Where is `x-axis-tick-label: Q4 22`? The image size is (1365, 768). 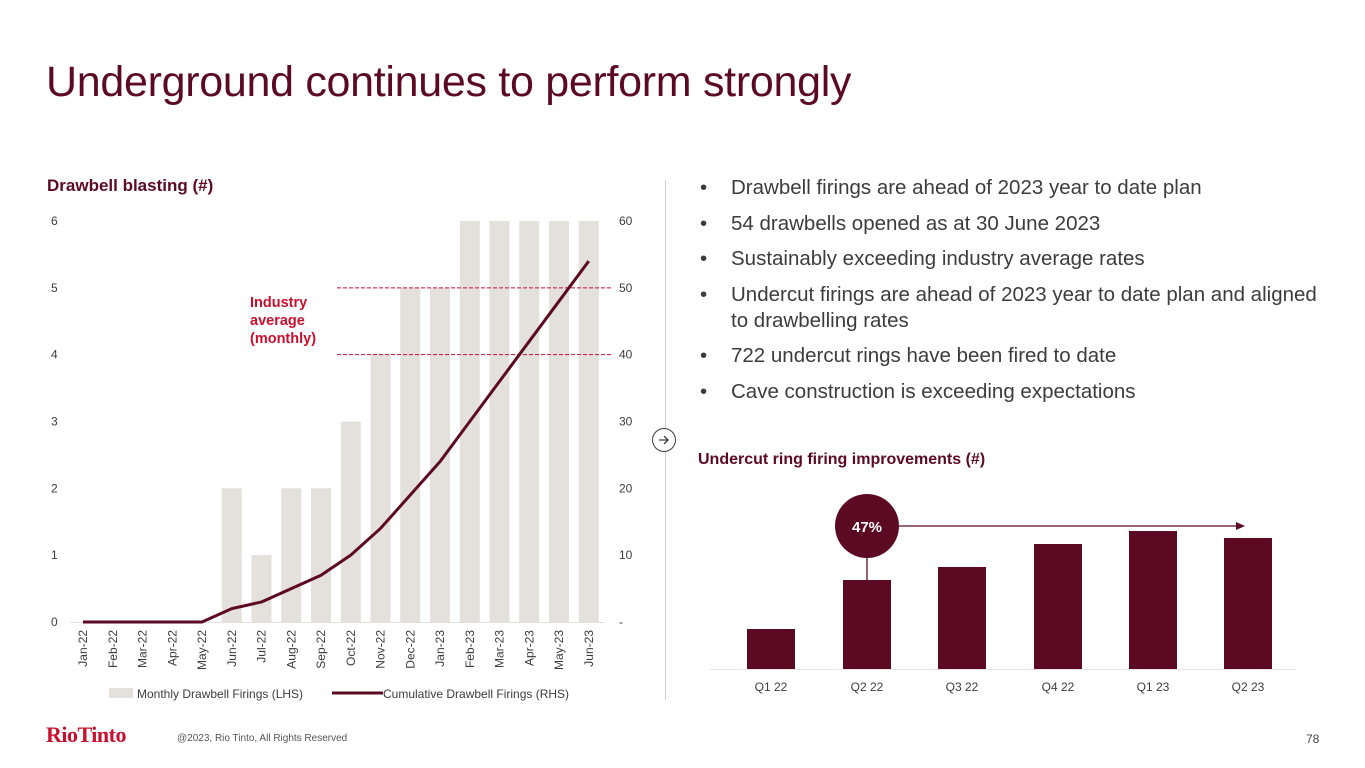 x-axis-tick-label: Q4 22 is located at coordinates (1058, 687).